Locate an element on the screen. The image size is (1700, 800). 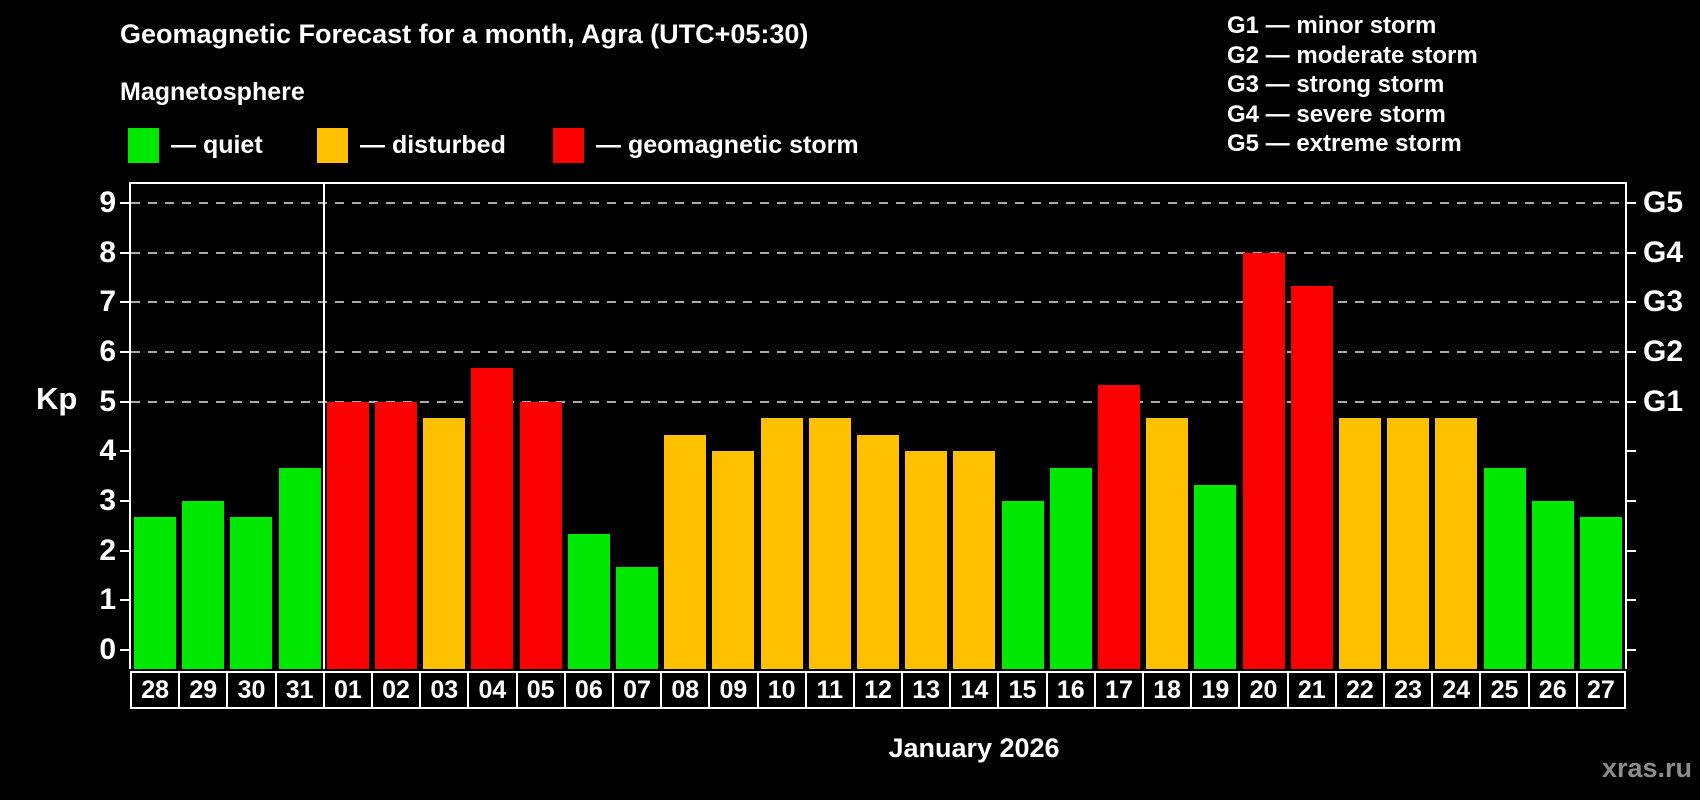
day-label-29: 29 is located at coordinates (203, 690).